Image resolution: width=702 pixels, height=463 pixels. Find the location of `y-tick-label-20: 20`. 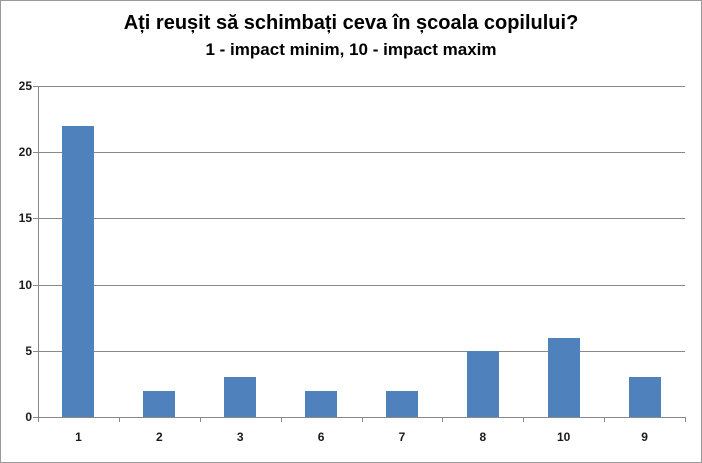

y-tick-label-20: 20 is located at coordinates (25, 152).